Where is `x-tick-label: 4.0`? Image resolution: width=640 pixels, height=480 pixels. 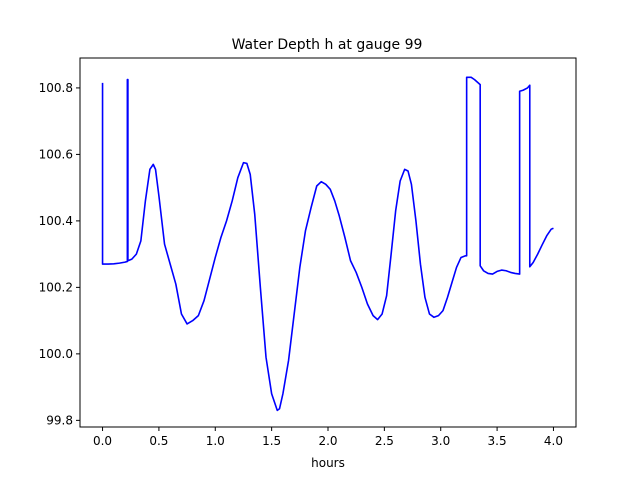
x-tick-label: 4.0 is located at coordinates (553, 441).